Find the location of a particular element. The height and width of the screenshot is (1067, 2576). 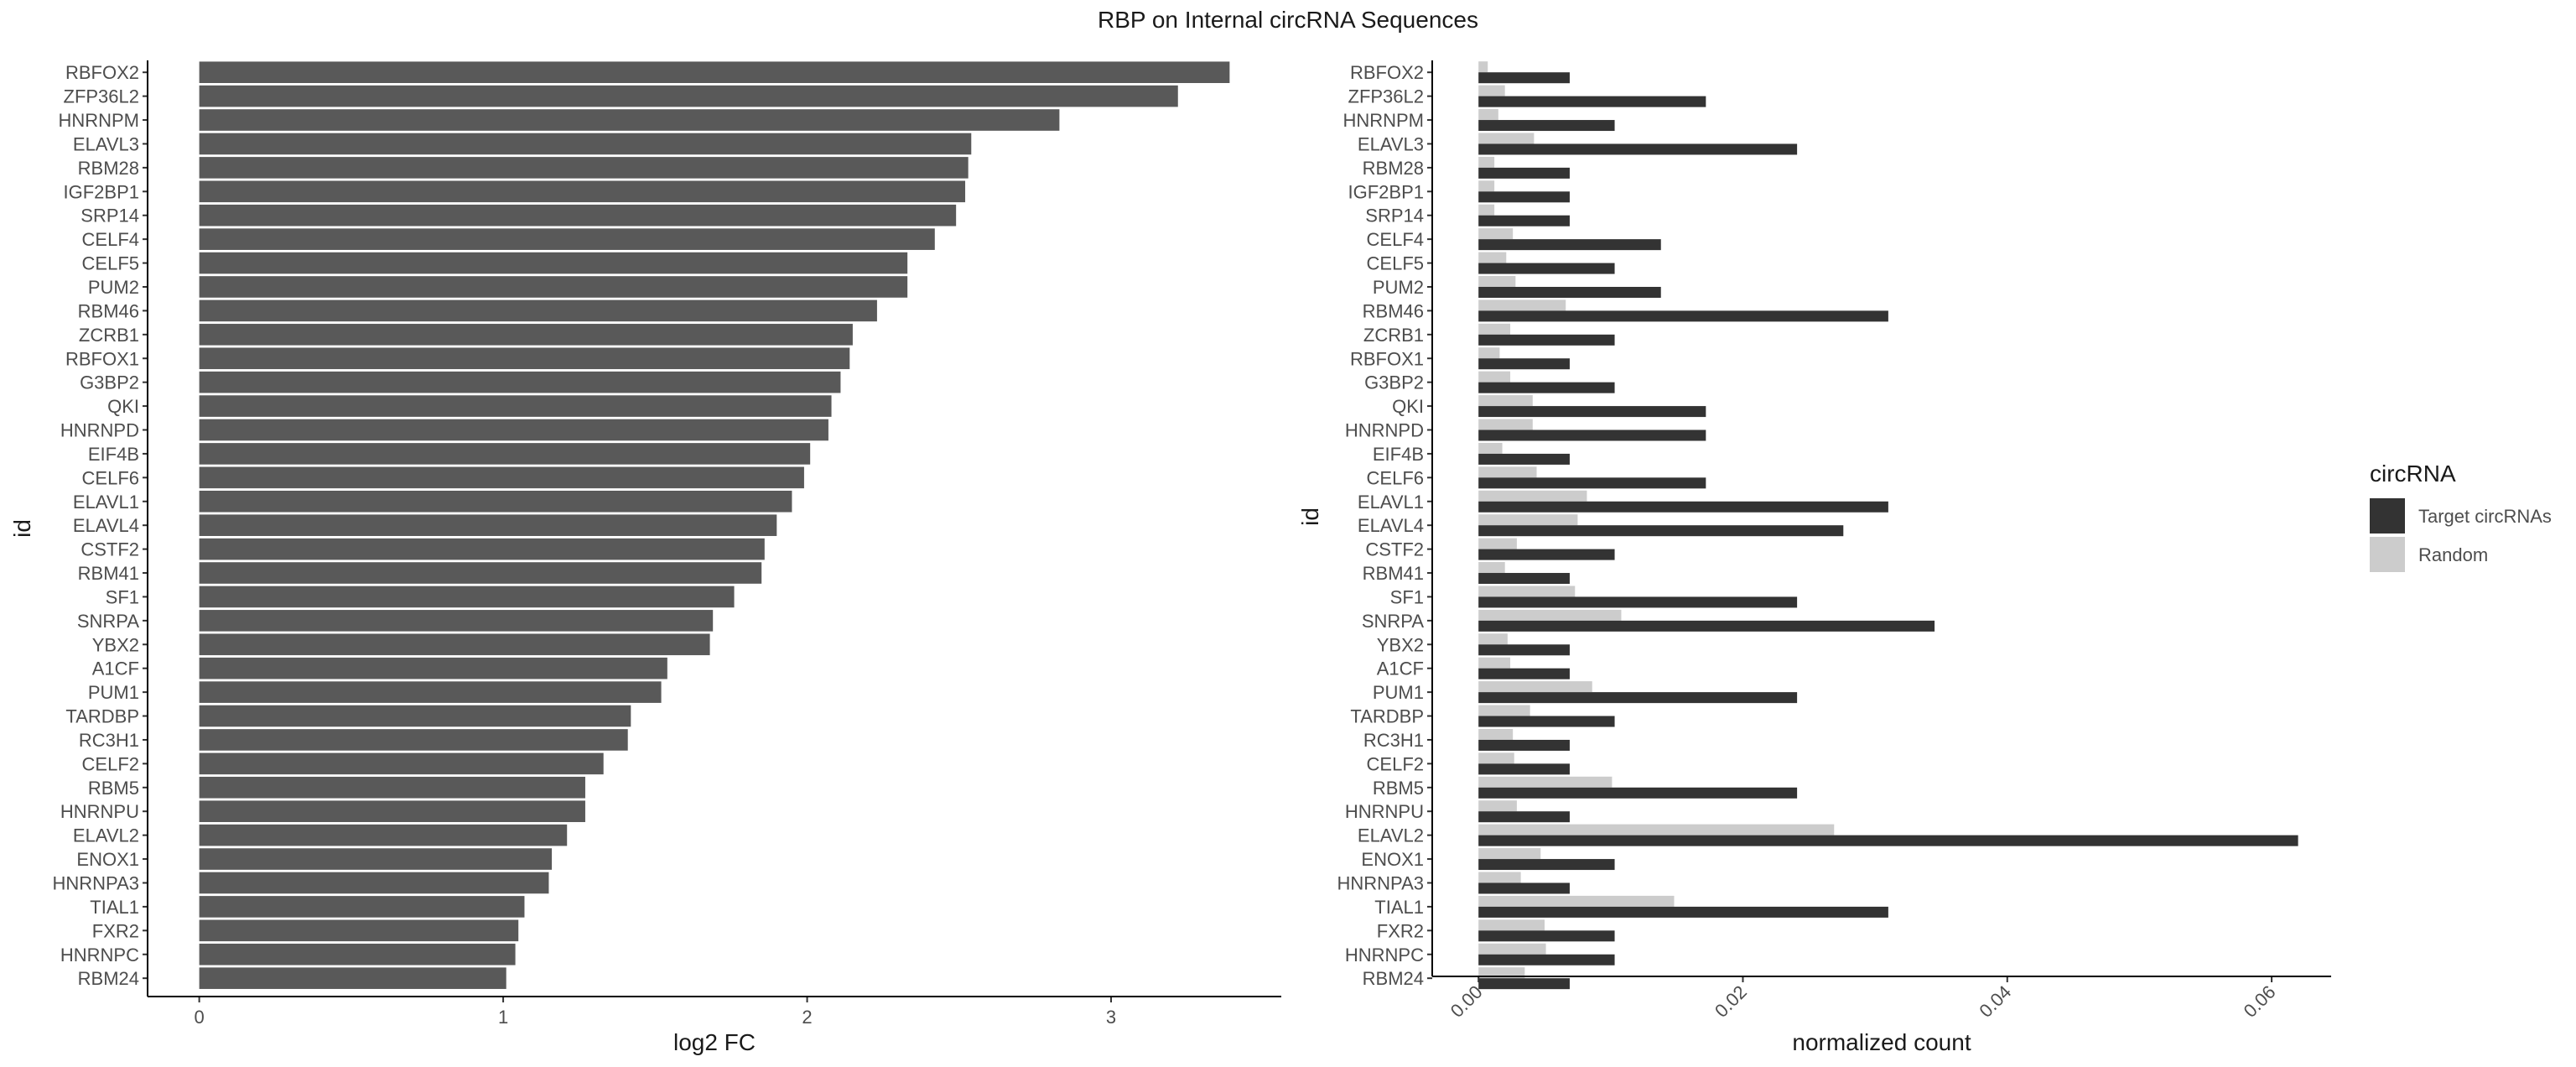

right-x-axis-label: normalized count is located at coordinates (1881, 1042).